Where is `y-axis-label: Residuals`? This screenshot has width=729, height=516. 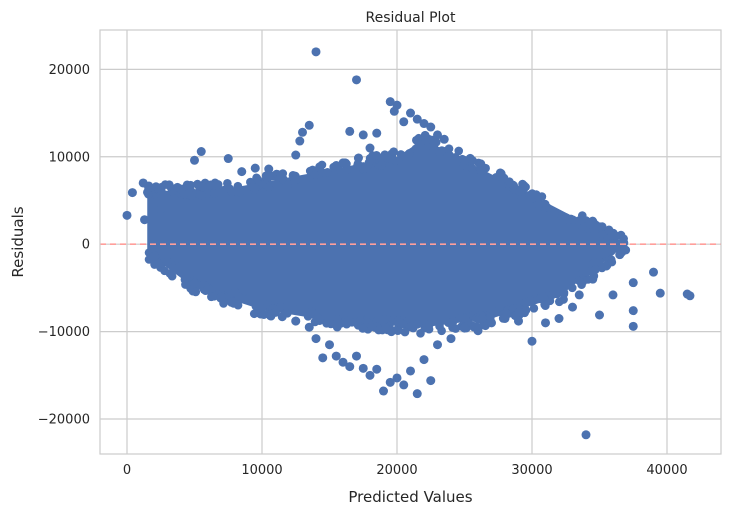
y-axis-label: Residuals is located at coordinates (18, 241).